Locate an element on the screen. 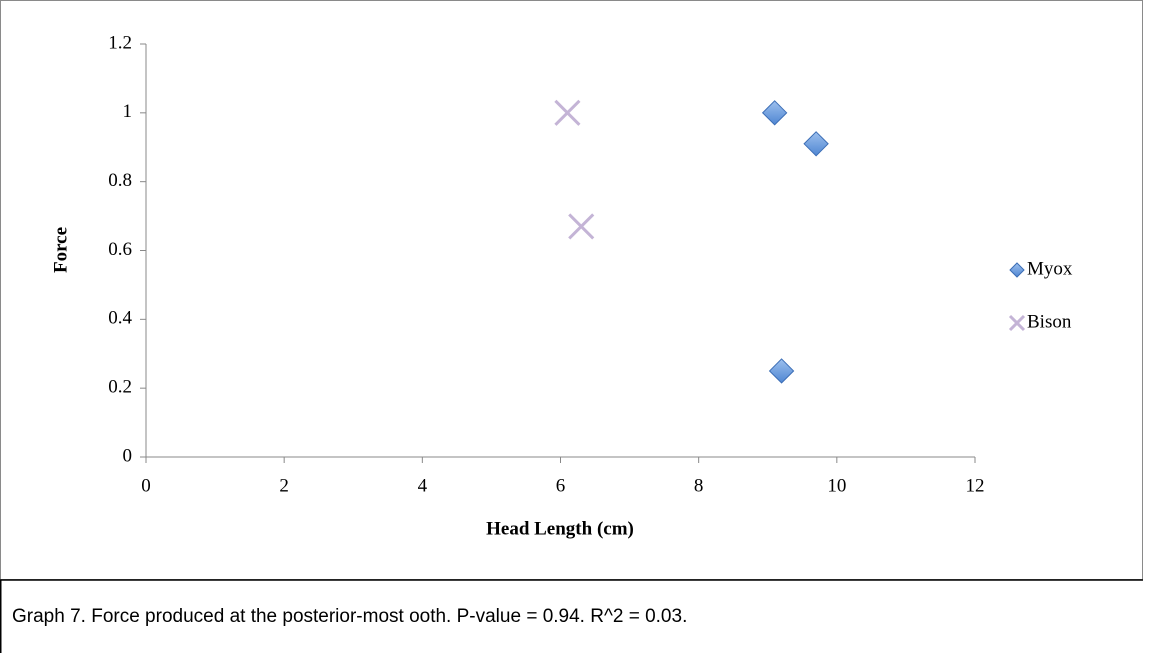  x-tick-label: 6 is located at coordinates (561, 485).